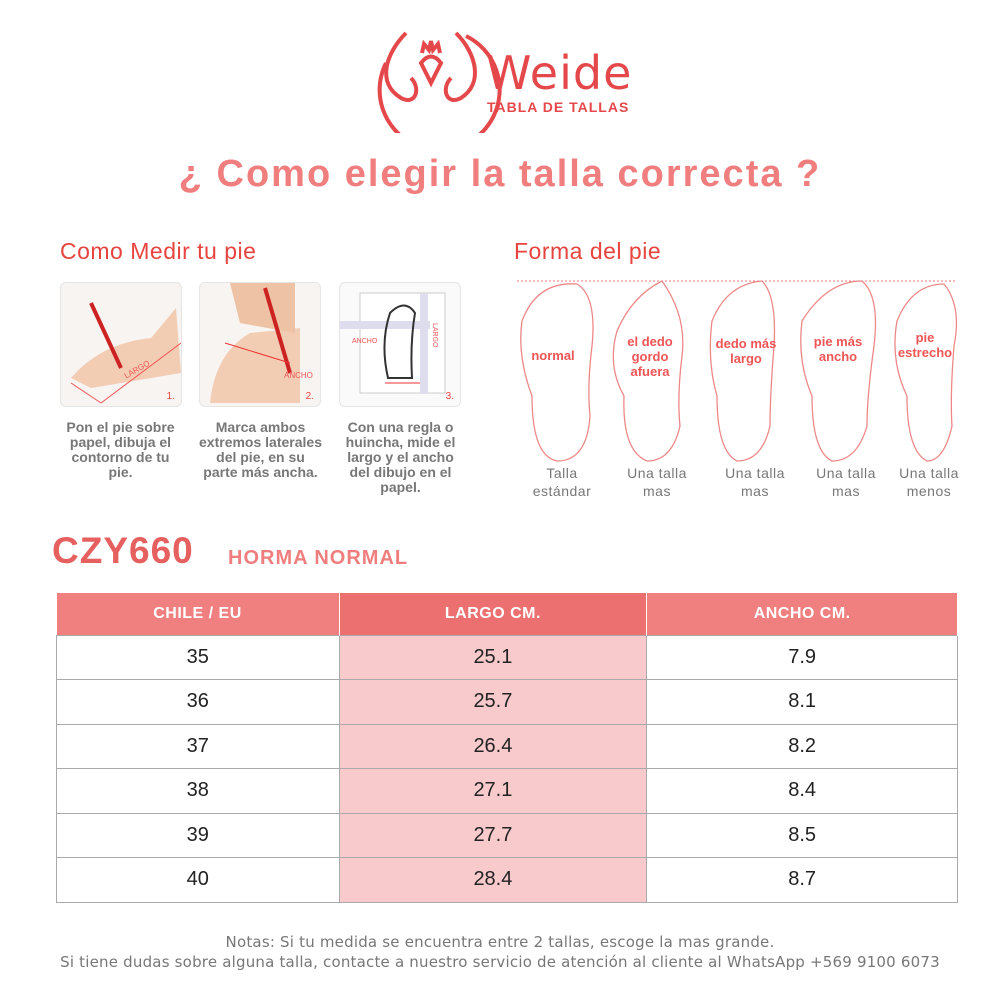 This screenshot has width=1000, height=1000. I want to click on foot-outline-wide, so click(838, 371).